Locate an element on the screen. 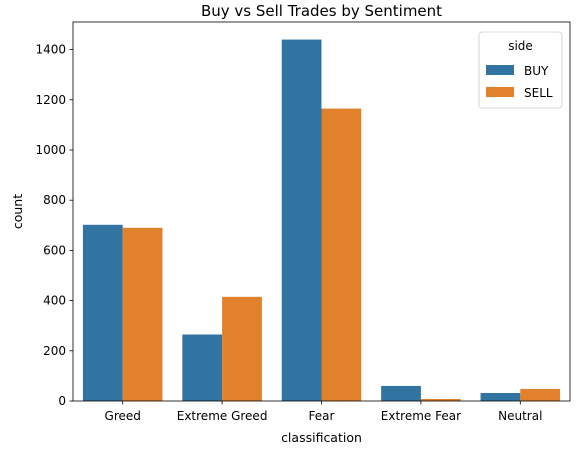  y-tick-label: 1400 is located at coordinates (50, 50).